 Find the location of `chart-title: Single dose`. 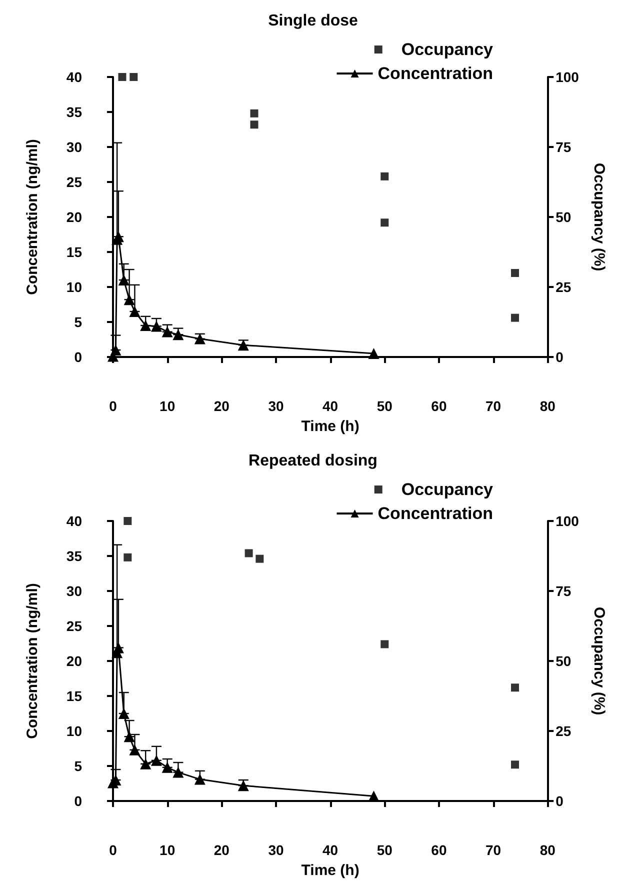

chart-title: Single dose is located at coordinates (313, 21).